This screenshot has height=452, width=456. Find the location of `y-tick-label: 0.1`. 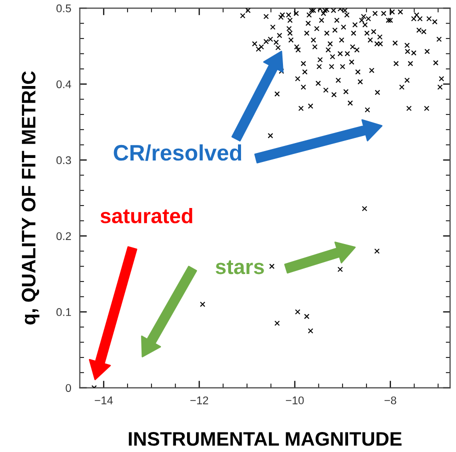

y-tick-label: 0.1 is located at coordinates (63, 312).